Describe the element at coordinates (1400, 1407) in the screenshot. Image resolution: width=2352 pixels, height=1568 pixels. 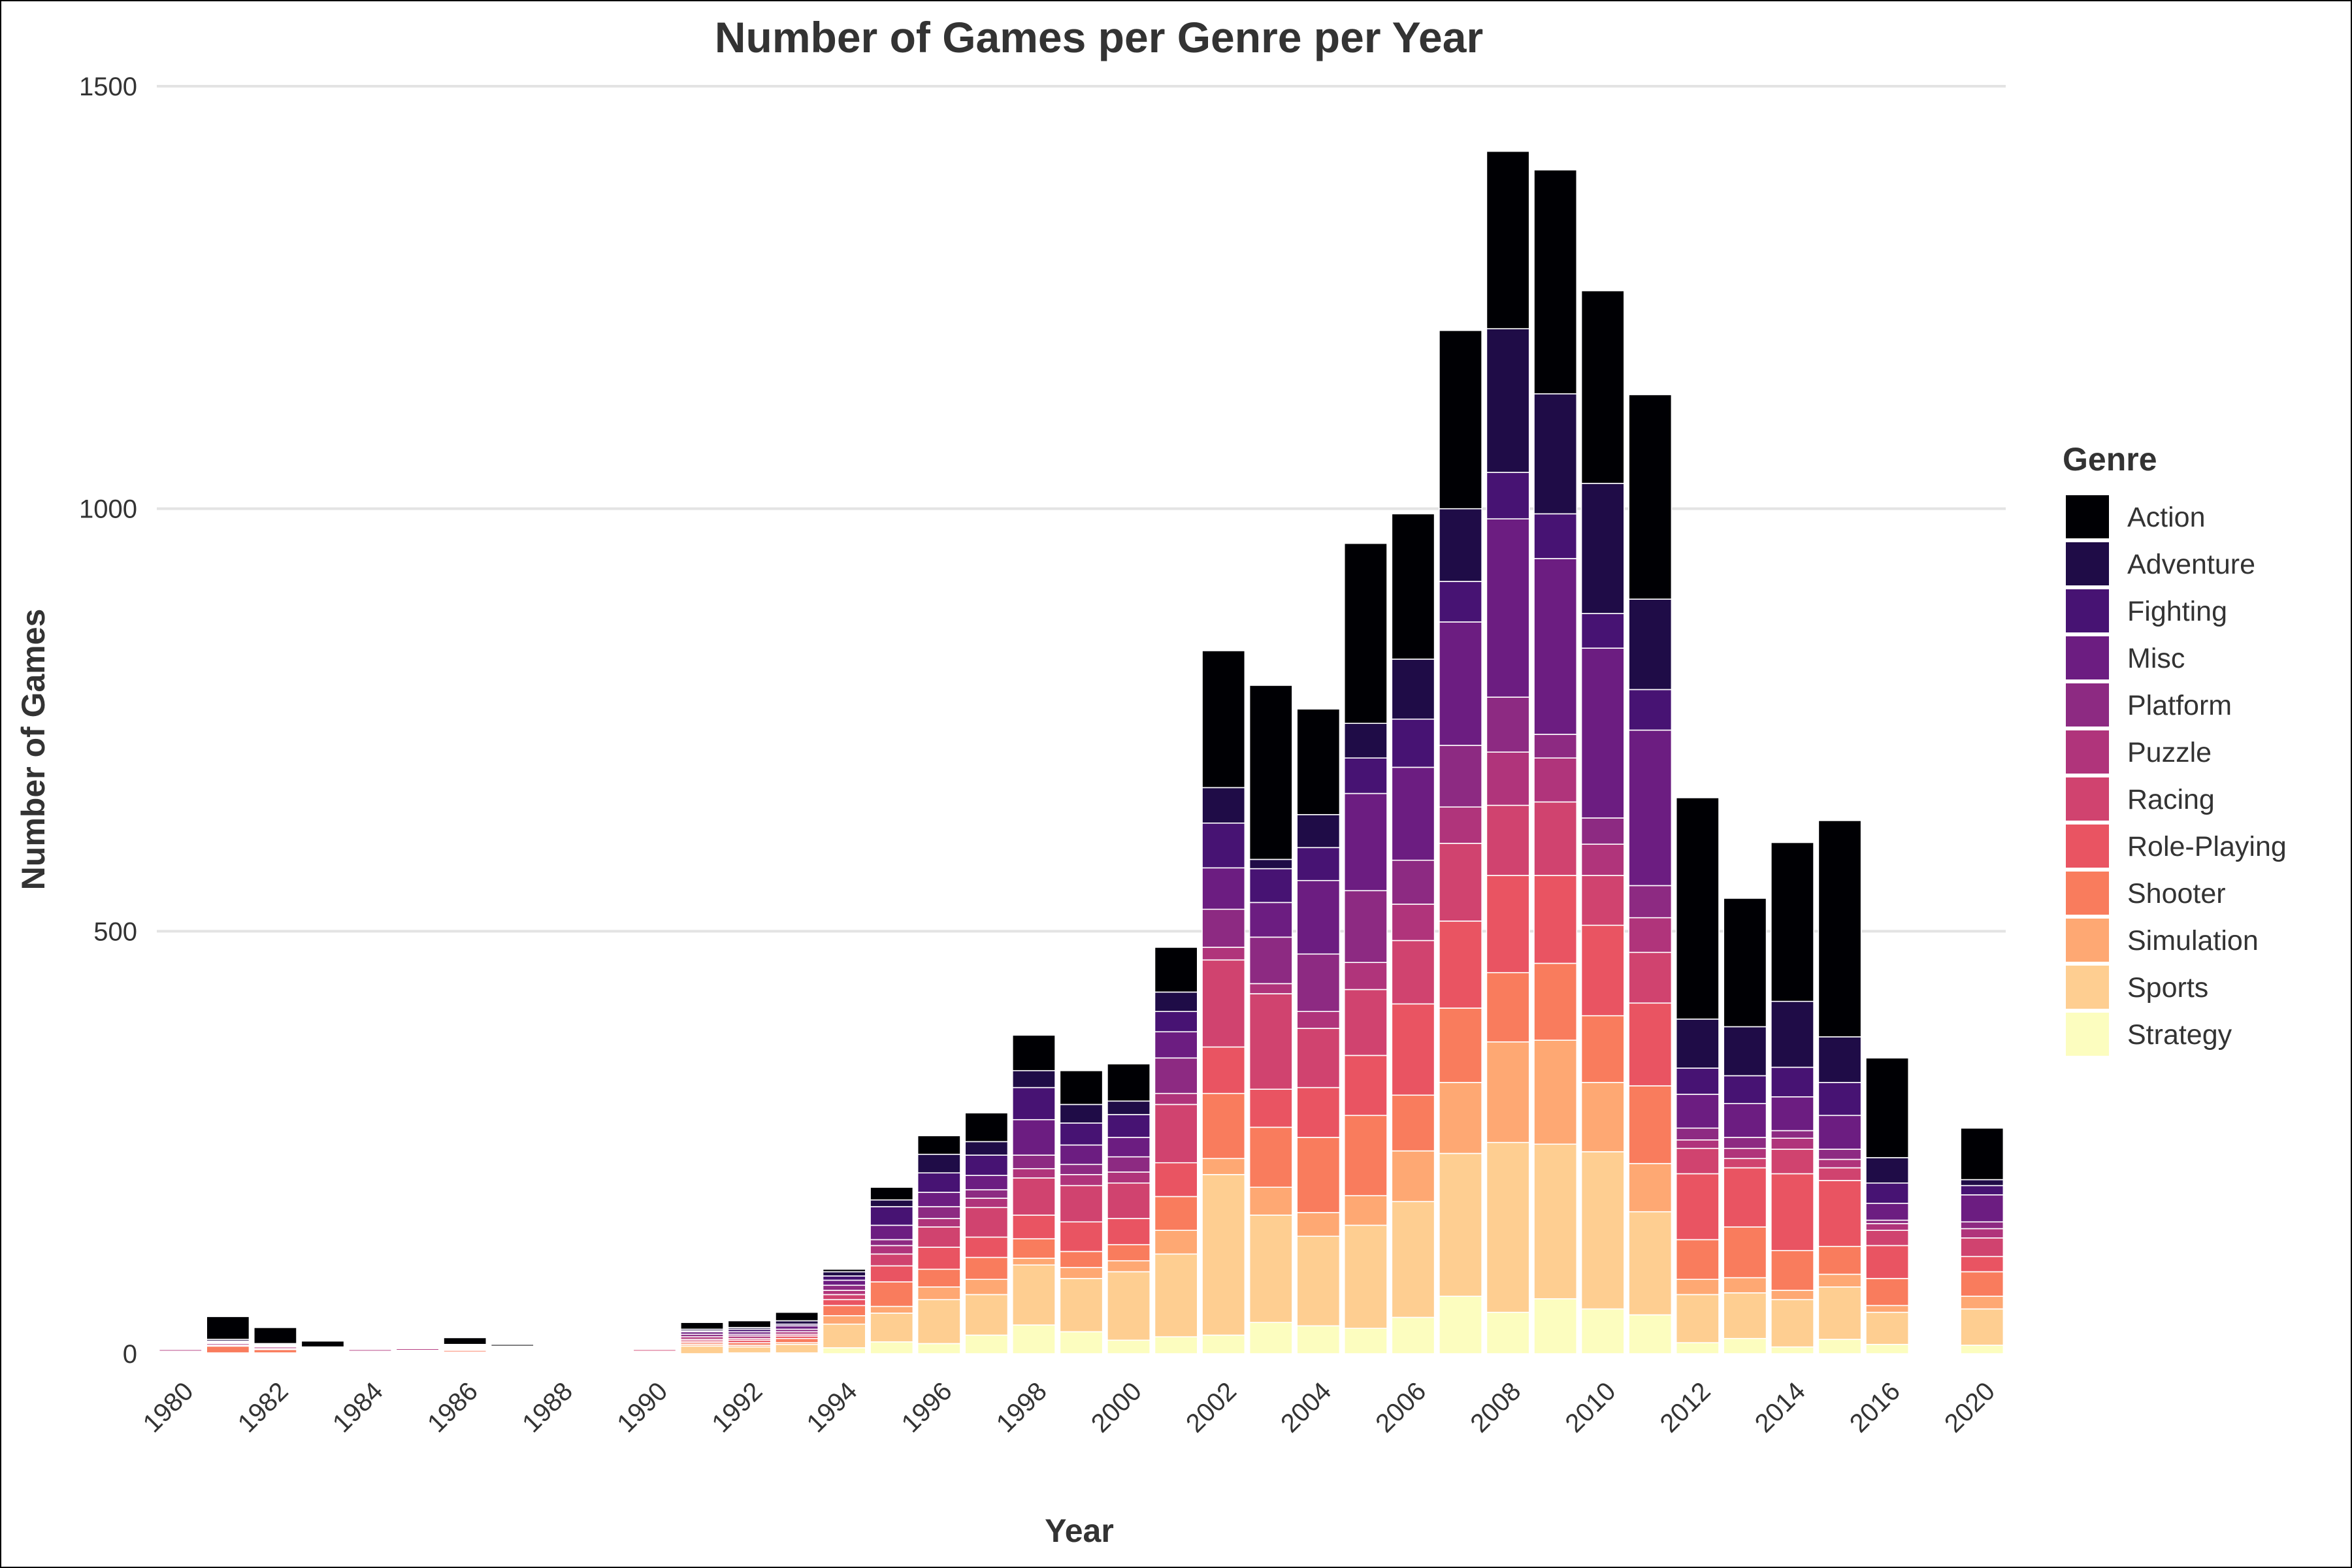
I see `x-tick-label: 2006` at that location.